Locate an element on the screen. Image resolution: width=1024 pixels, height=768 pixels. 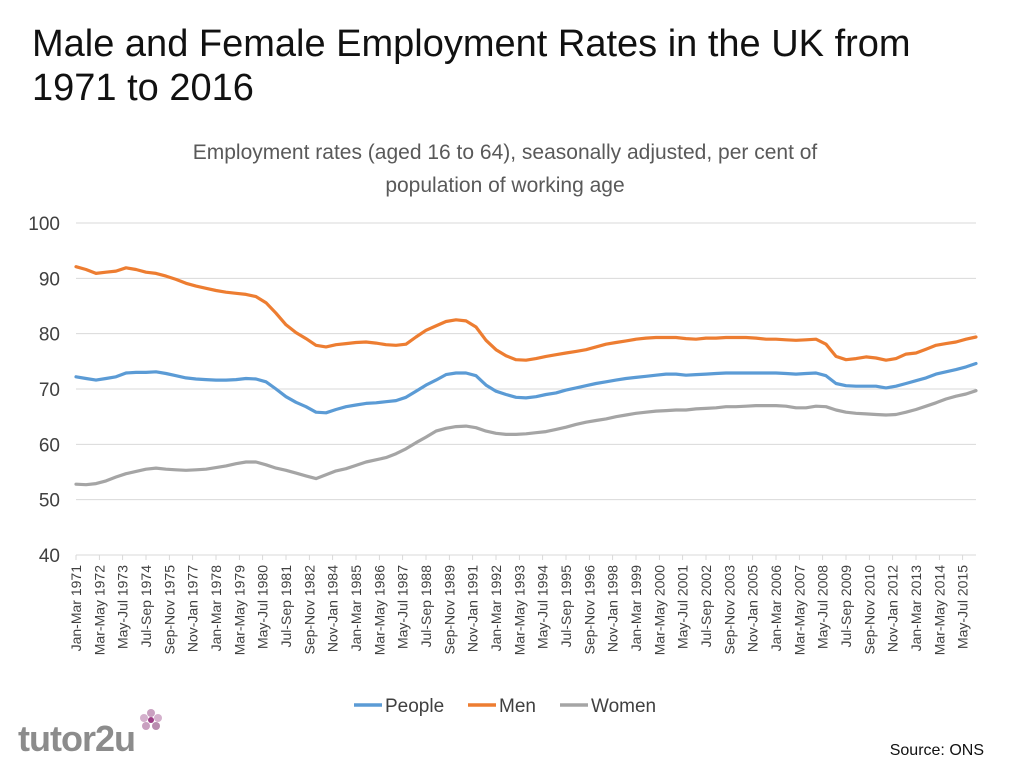
x-tick-label: Jan-Mar 2013 is located at coordinates (916, 608).